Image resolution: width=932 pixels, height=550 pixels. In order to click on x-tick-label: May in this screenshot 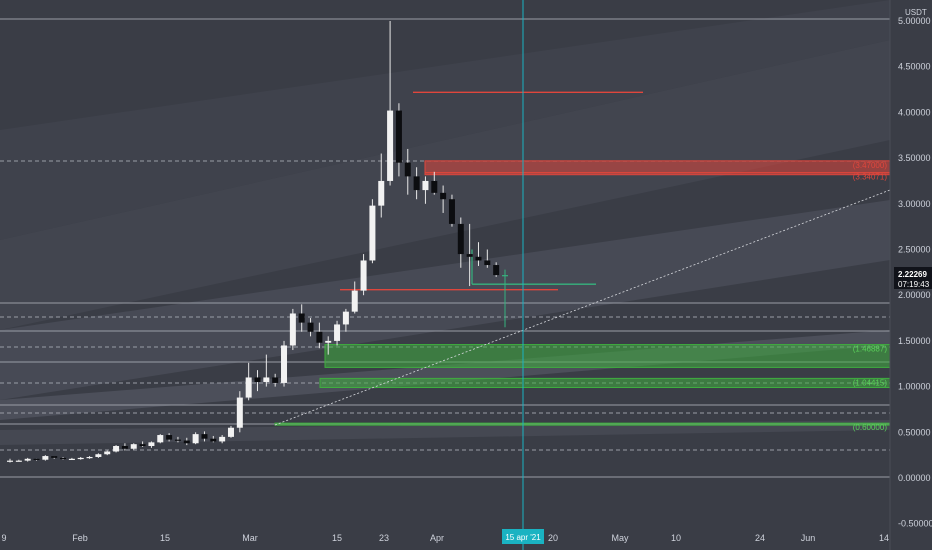, I will do `click(620, 538)`.